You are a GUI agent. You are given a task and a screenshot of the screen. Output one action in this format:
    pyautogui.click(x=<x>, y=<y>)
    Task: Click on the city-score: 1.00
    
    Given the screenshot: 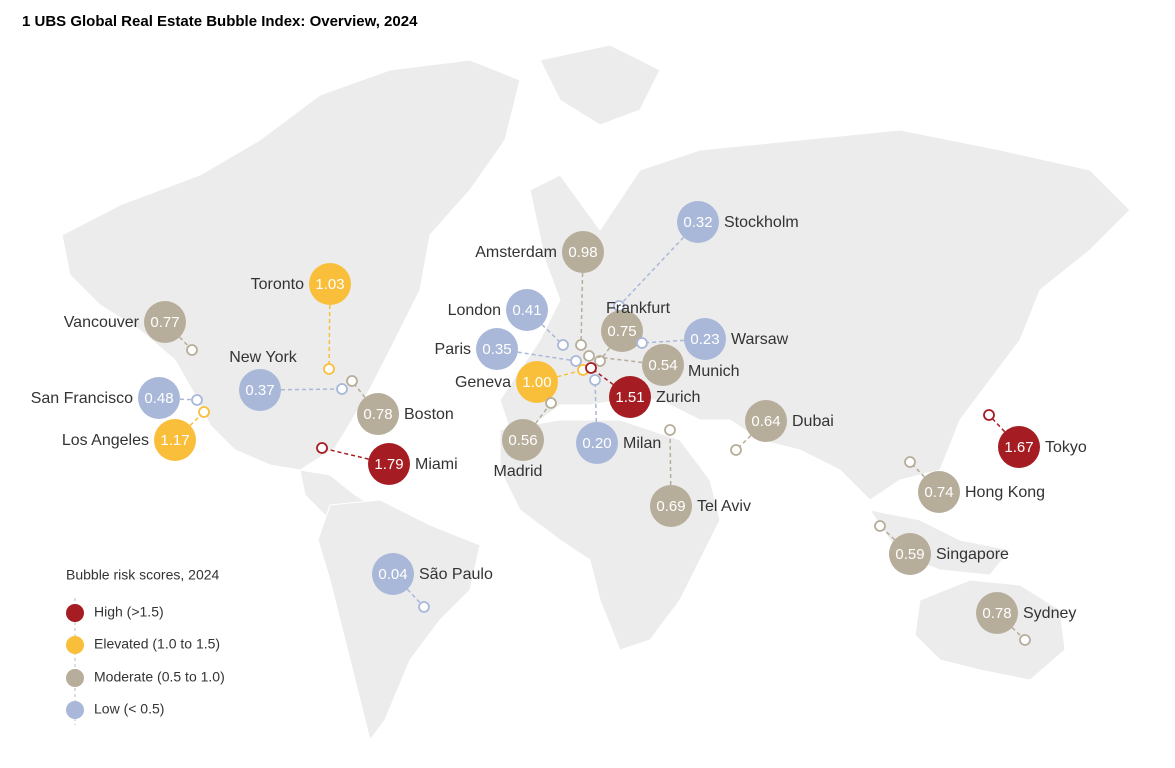 What is the action you would take?
    pyautogui.click(x=536, y=382)
    